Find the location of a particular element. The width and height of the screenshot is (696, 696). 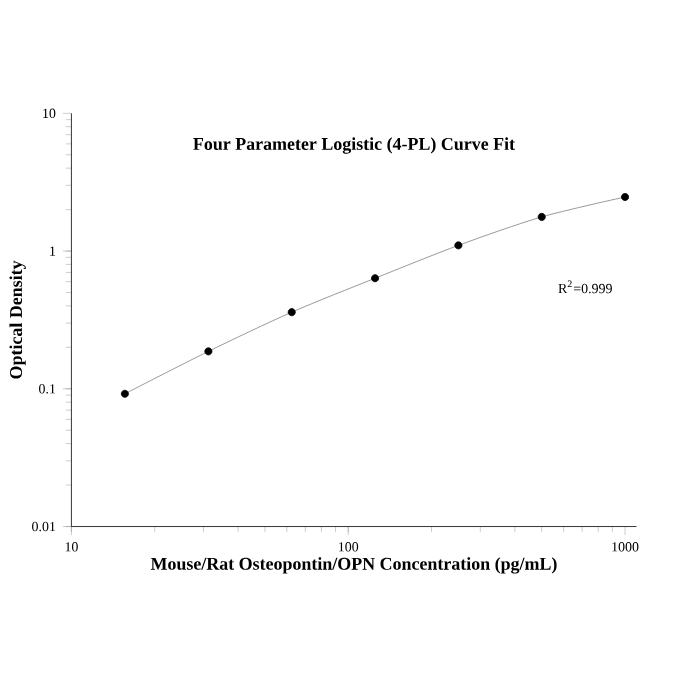

text: Four Parameter Logistic (4-PL) Curve Fit is located at coordinates (354, 145).